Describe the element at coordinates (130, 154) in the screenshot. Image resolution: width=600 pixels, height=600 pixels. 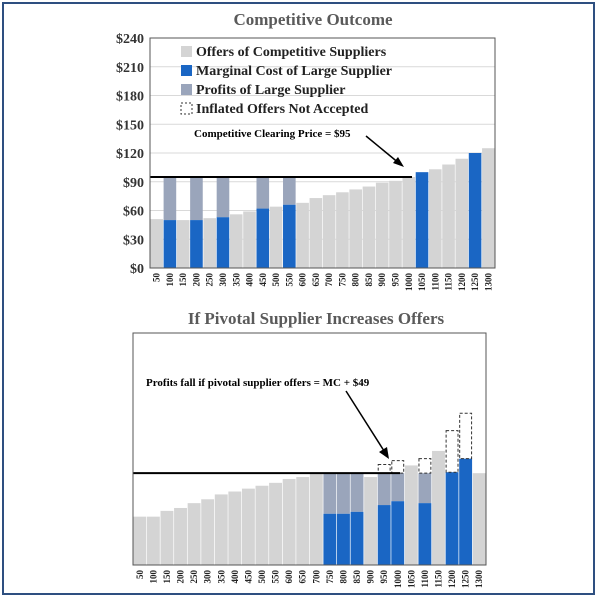
I see `y-tick-label: $120` at that location.